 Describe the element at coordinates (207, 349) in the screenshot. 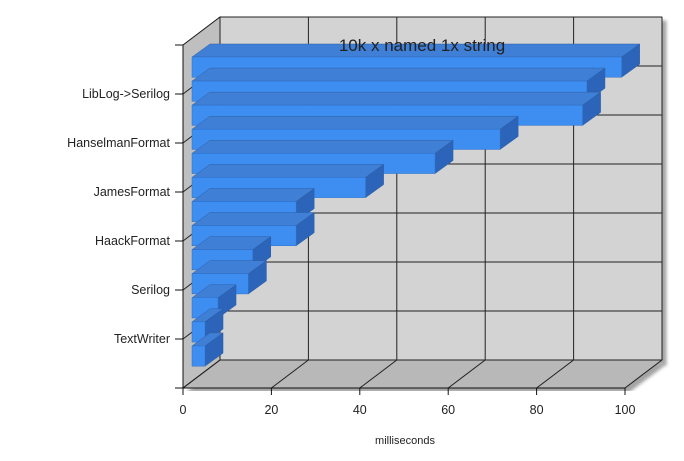

I see `bar` at that location.